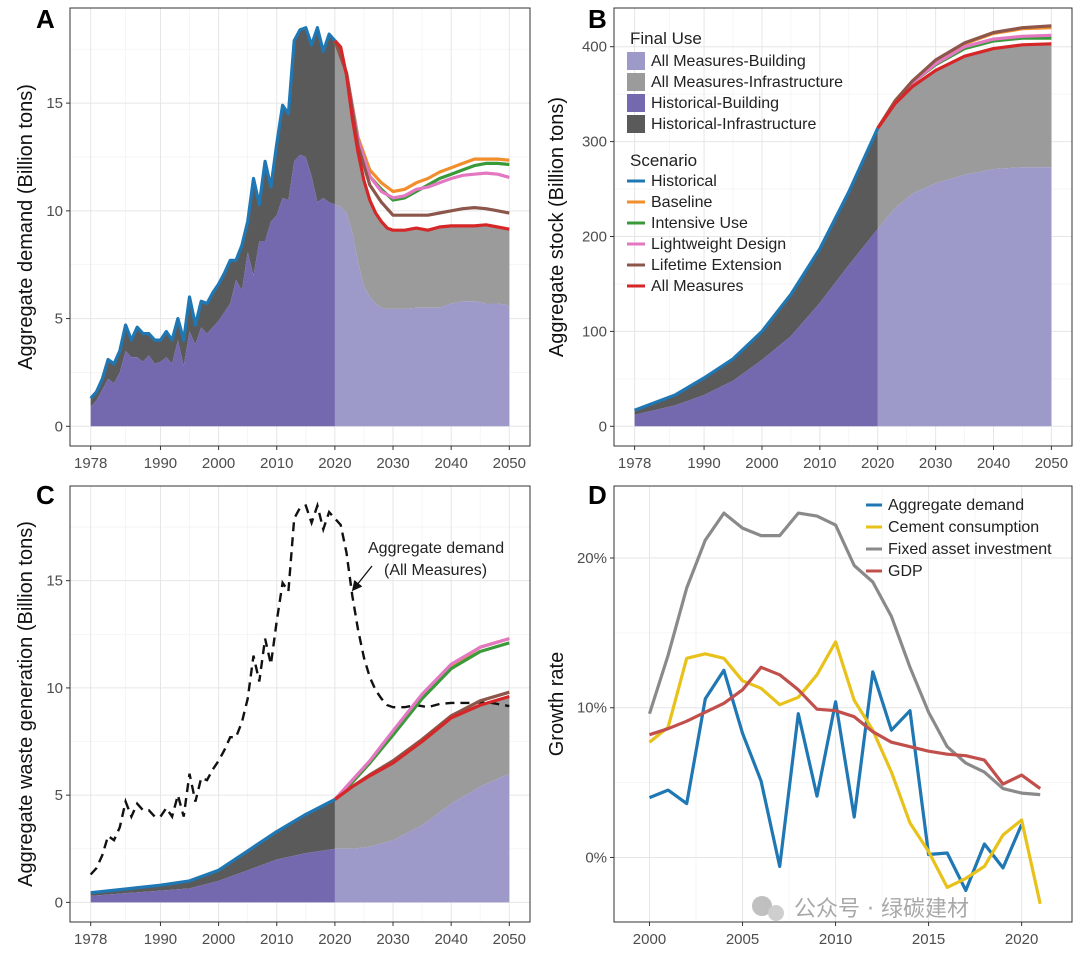 This screenshot has width=1080, height=956. Describe the element at coordinates (718, 244) in the screenshot. I see `legend-label-lightweight-design: Lightweight Design` at that location.